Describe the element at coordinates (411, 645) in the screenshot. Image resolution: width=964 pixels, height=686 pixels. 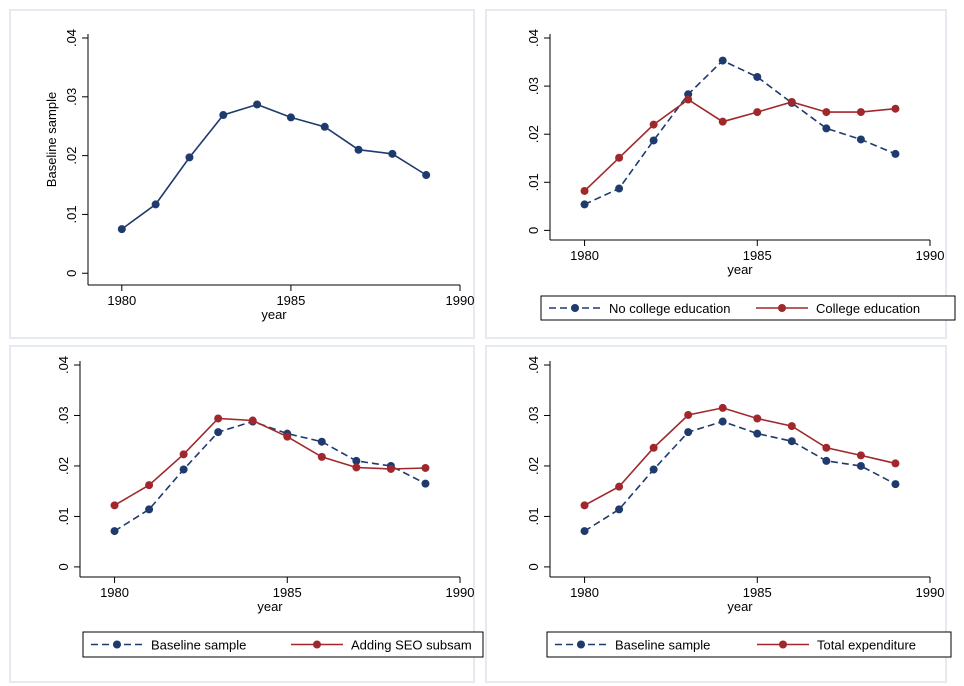
I see `legend-label: Adding SEO subsam` at that location.